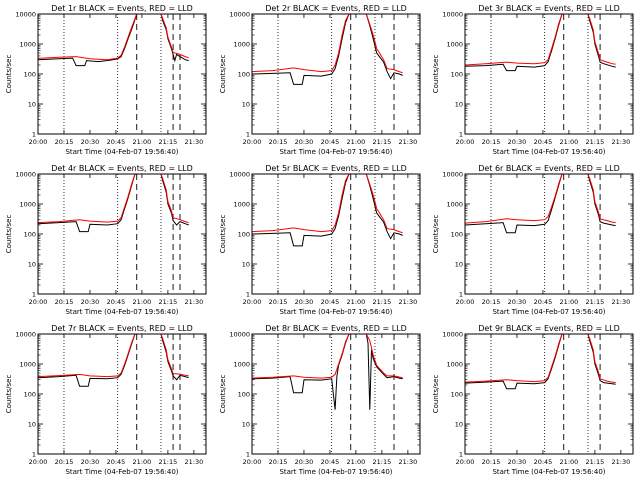 The height and width of the screenshot is (480, 640). What do you see at coordinates (122, 8) in the screenshot?
I see `panel-title: Det 1r BLACK = Events, RED = LLD` at bounding box center [122, 8].